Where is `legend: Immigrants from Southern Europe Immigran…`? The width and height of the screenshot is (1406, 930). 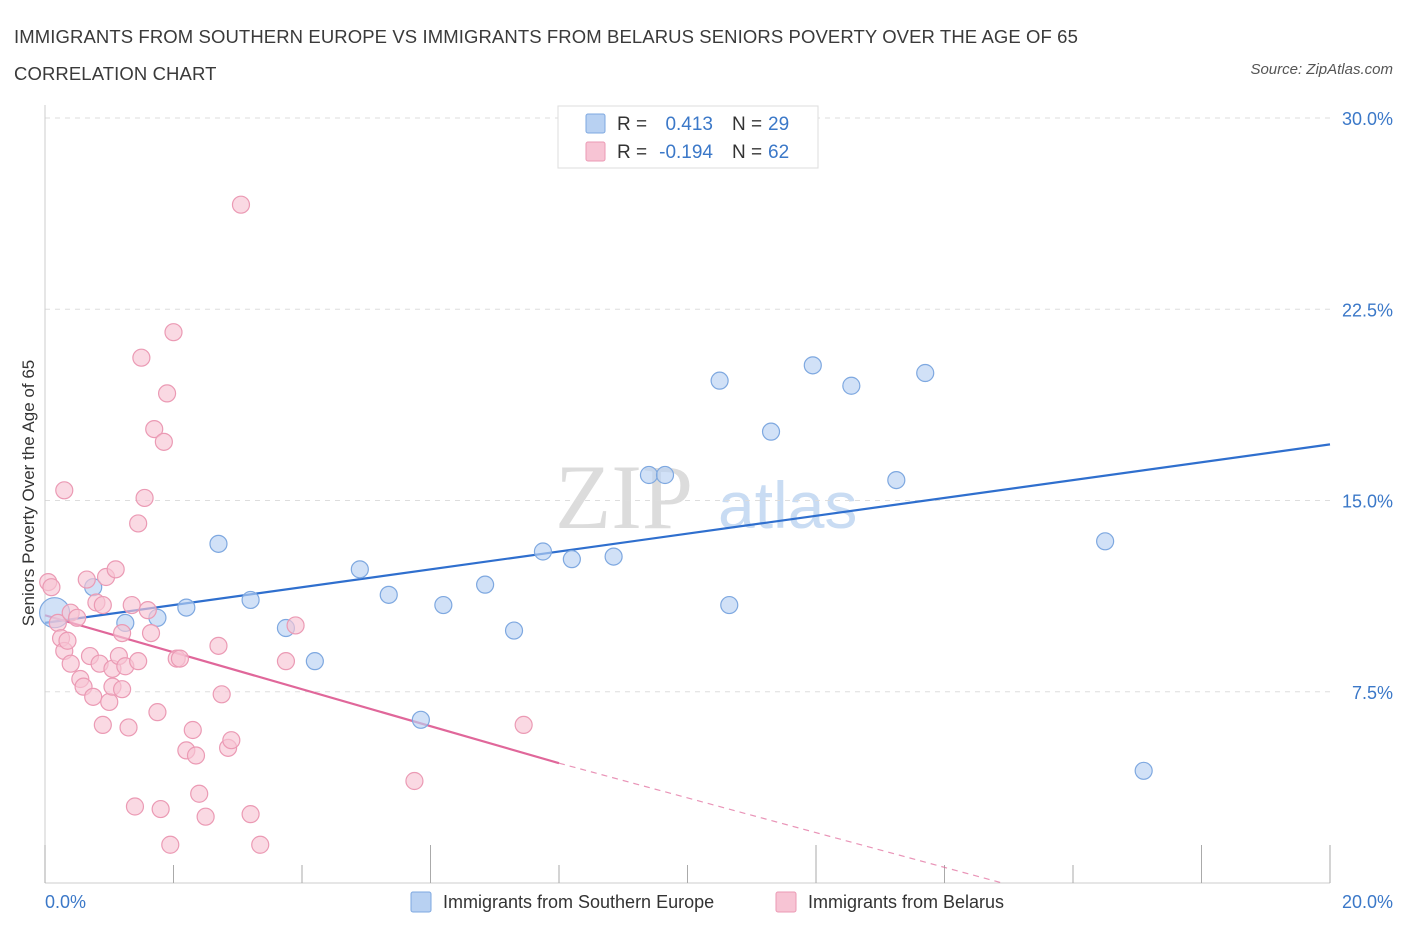
legend: Immigrants from Southern Europe Immigran… is located at coordinates (707, 902).